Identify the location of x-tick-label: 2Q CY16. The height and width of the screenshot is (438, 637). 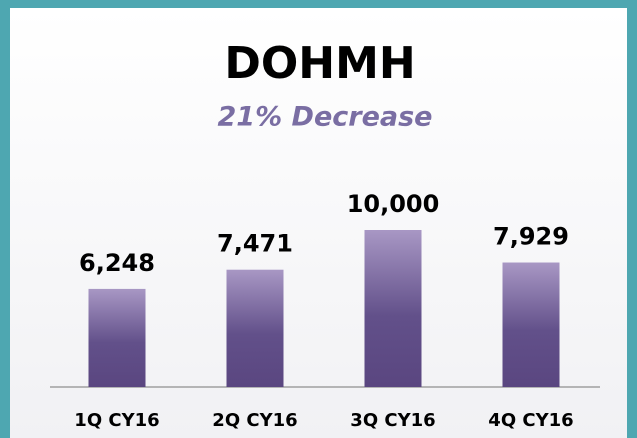
(254, 420).